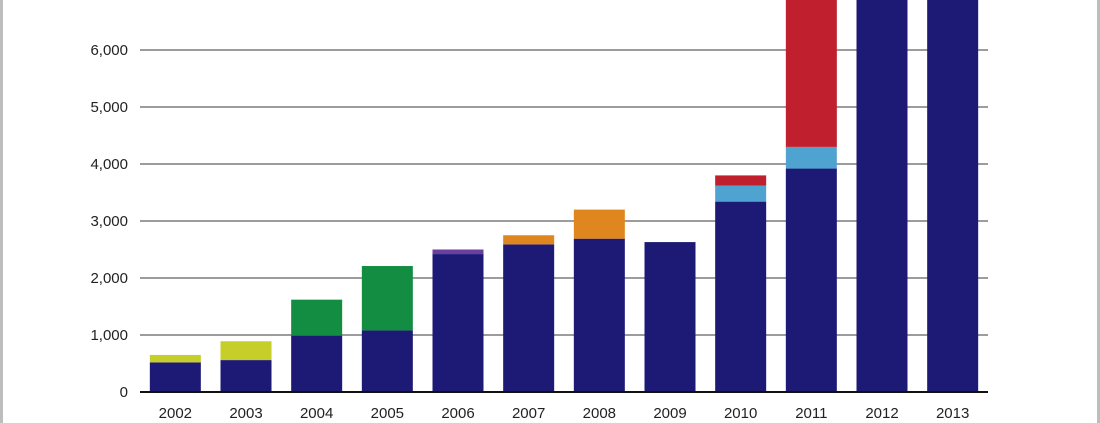 The image size is (1100, 423). I want to click on y-tick-label: 5,000, so click(109, 107).